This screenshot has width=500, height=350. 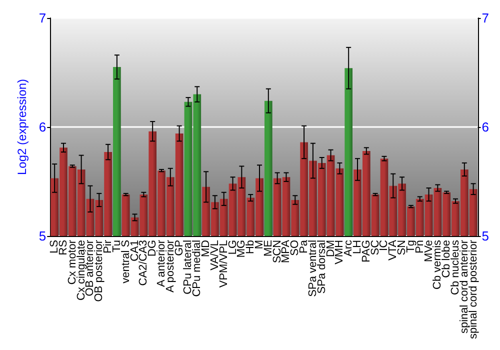 I want to click on x-tick-label: OB posterior, so click(x=99, y=271).